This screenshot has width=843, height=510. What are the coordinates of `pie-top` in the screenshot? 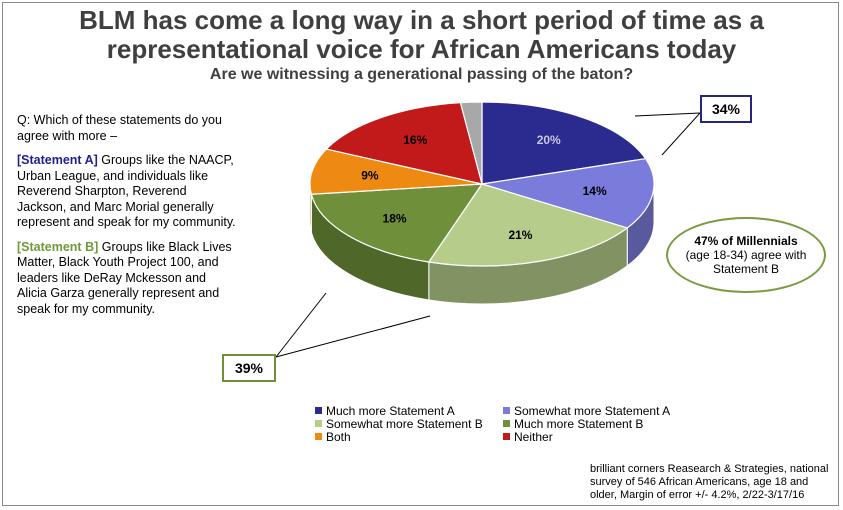 It's located at (482, 184).